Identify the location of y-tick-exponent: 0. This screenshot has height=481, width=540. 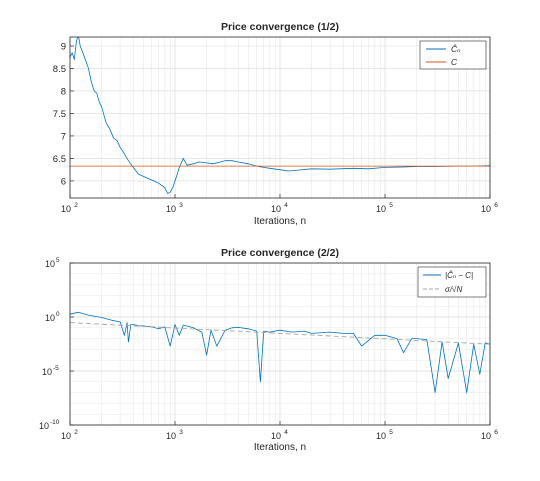
(58, 314).